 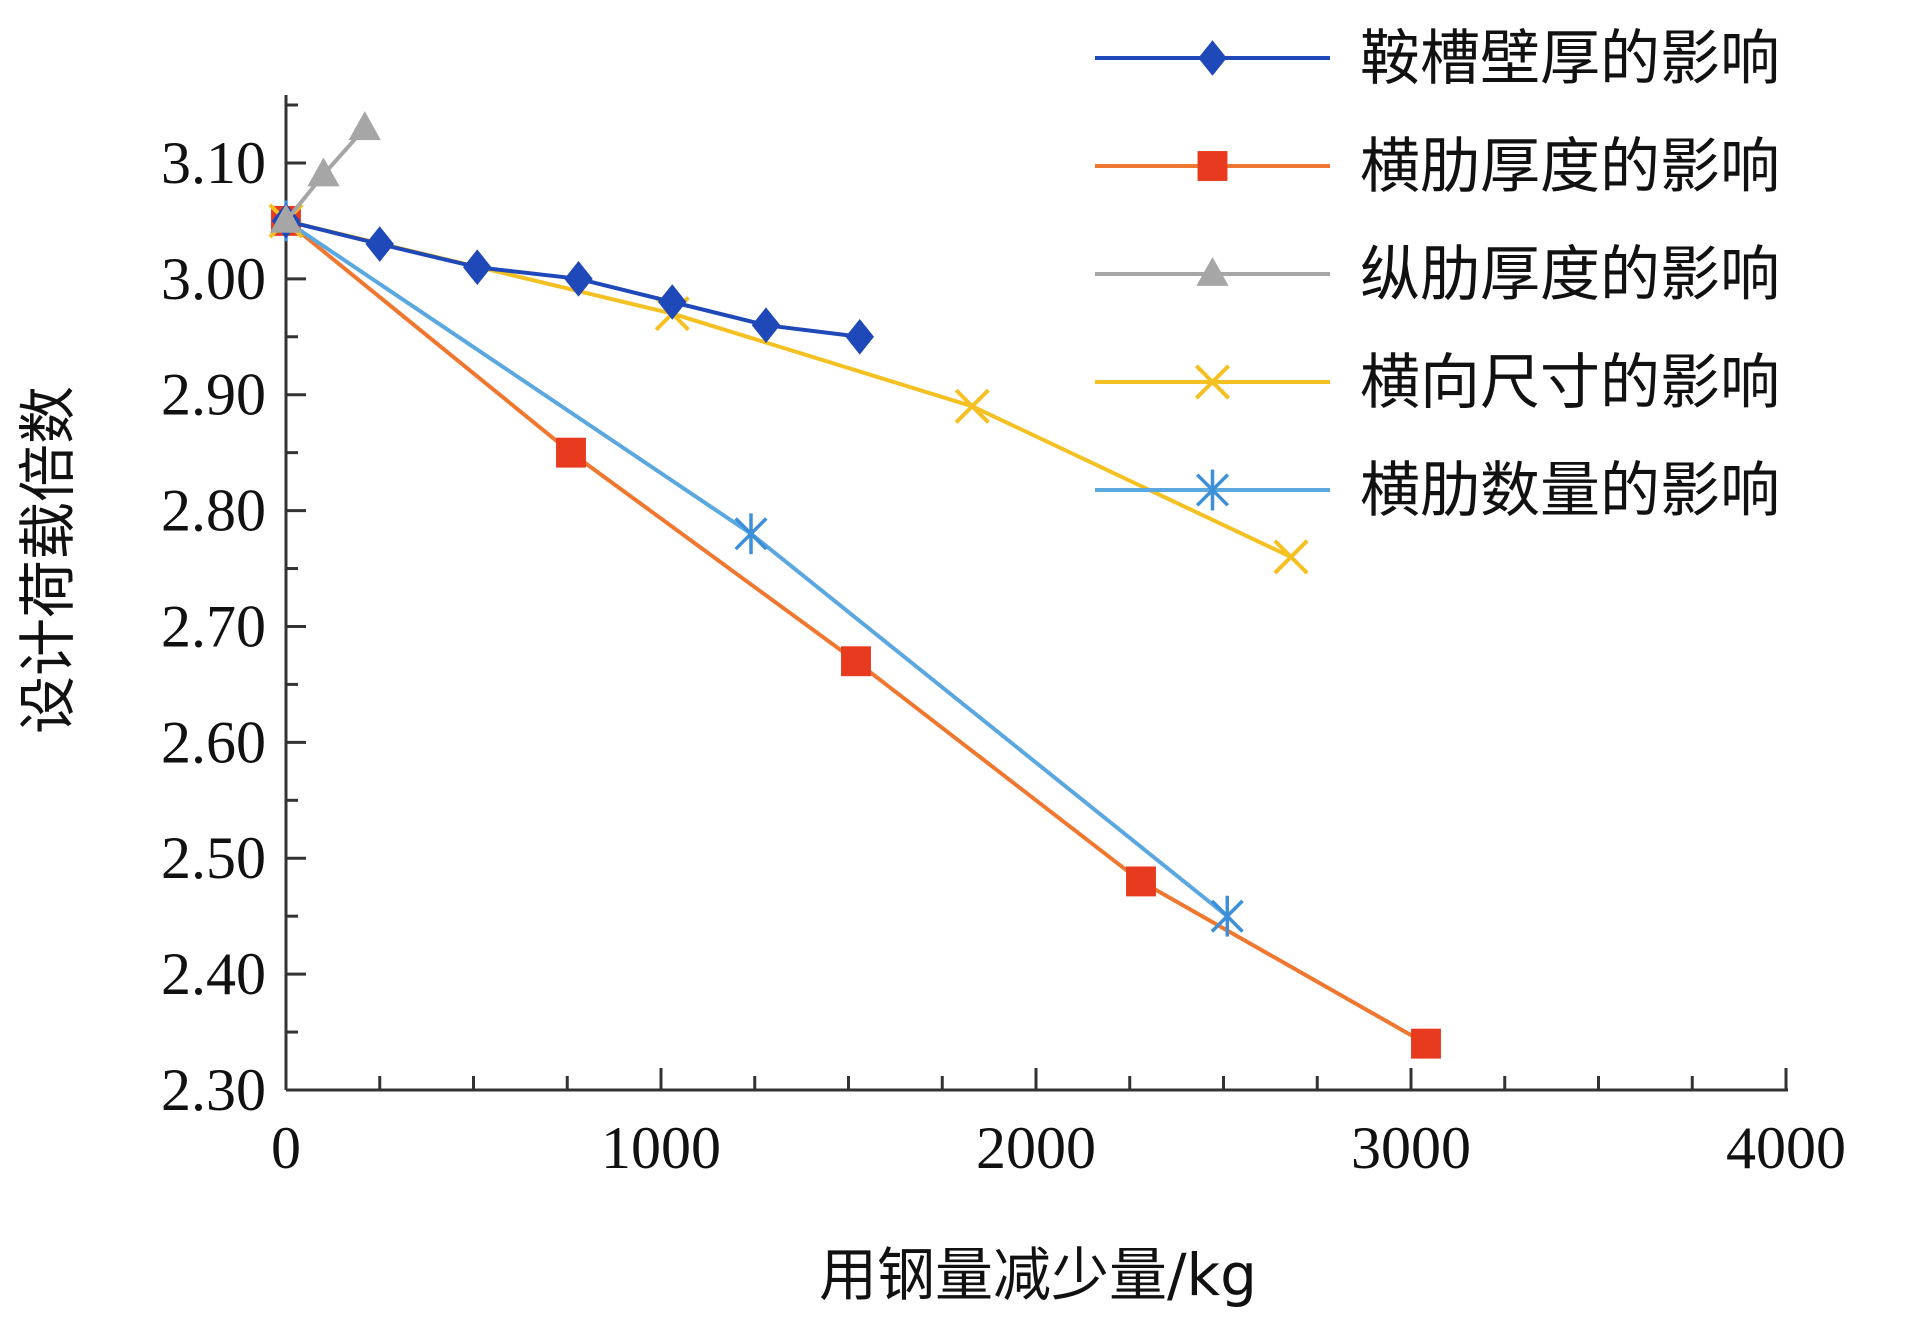 I want to click on legend-item: 纵肋厚度的影响, so click(x=1437, y=275).